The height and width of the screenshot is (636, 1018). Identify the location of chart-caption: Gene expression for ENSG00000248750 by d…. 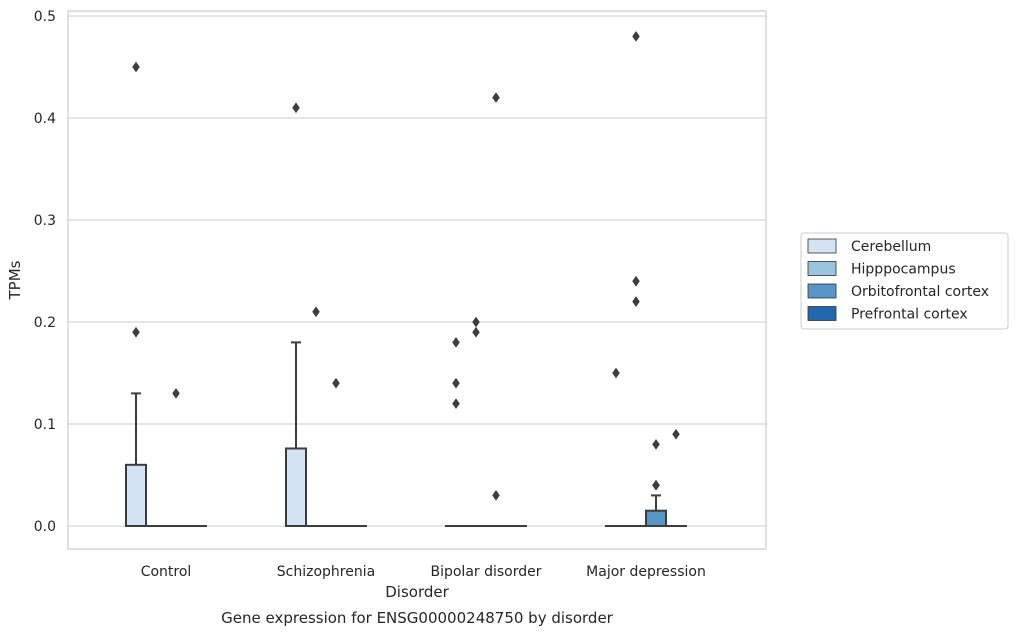
(417, 618).